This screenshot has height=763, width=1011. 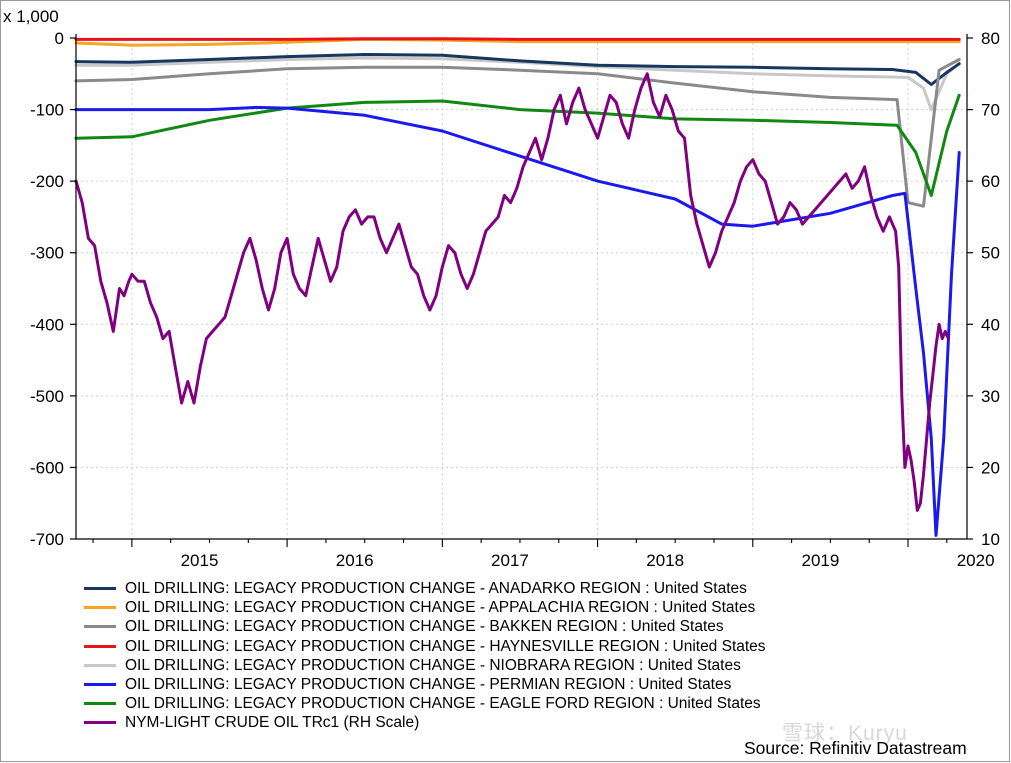 What do you see at coordinates (47, 467) in the screenshot?
I see `y-left-tick-label: -600` at bounding box center [47, 467].